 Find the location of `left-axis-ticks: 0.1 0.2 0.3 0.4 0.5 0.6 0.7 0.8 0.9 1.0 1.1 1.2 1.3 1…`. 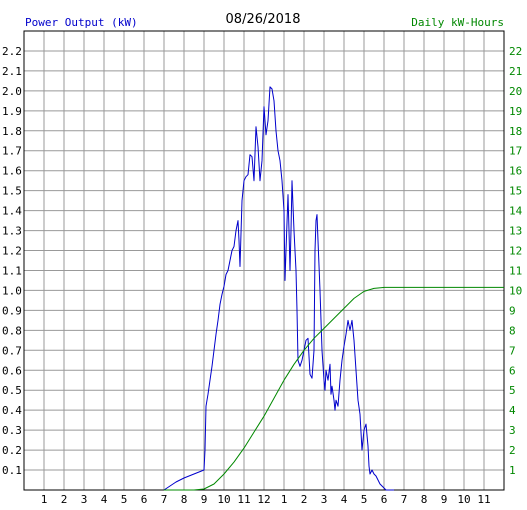

left-axis-ticks: 0.1 0.2 0.3 0.4 0.5 0.6 0.7 0.8 0.9 1.0 1.1 1.2 1.3 1… is located at coordinates (12, 261).